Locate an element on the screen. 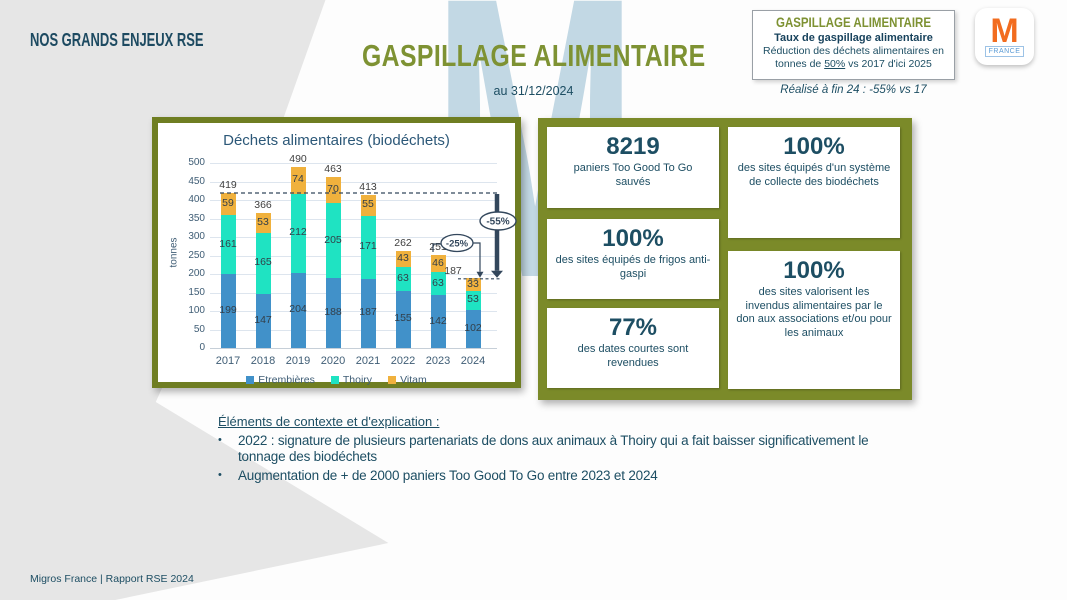 This screenshot has width=1067, height=600. bar-value: 70 is located at coordinates (333, 188).